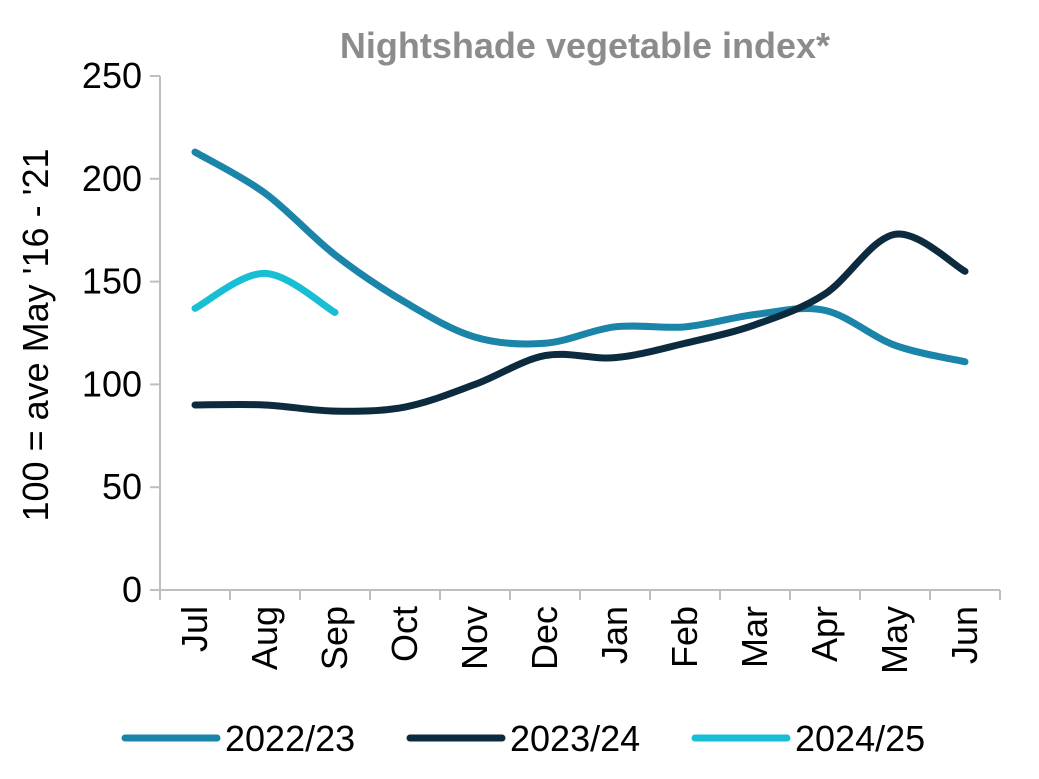 Image resolution: width=1039 pixels, height=779 pixels. What do you see at coordinates (334, 638) in the screenshot?
I see `x-tick-label: Sep` at bounding box center [334, 638].